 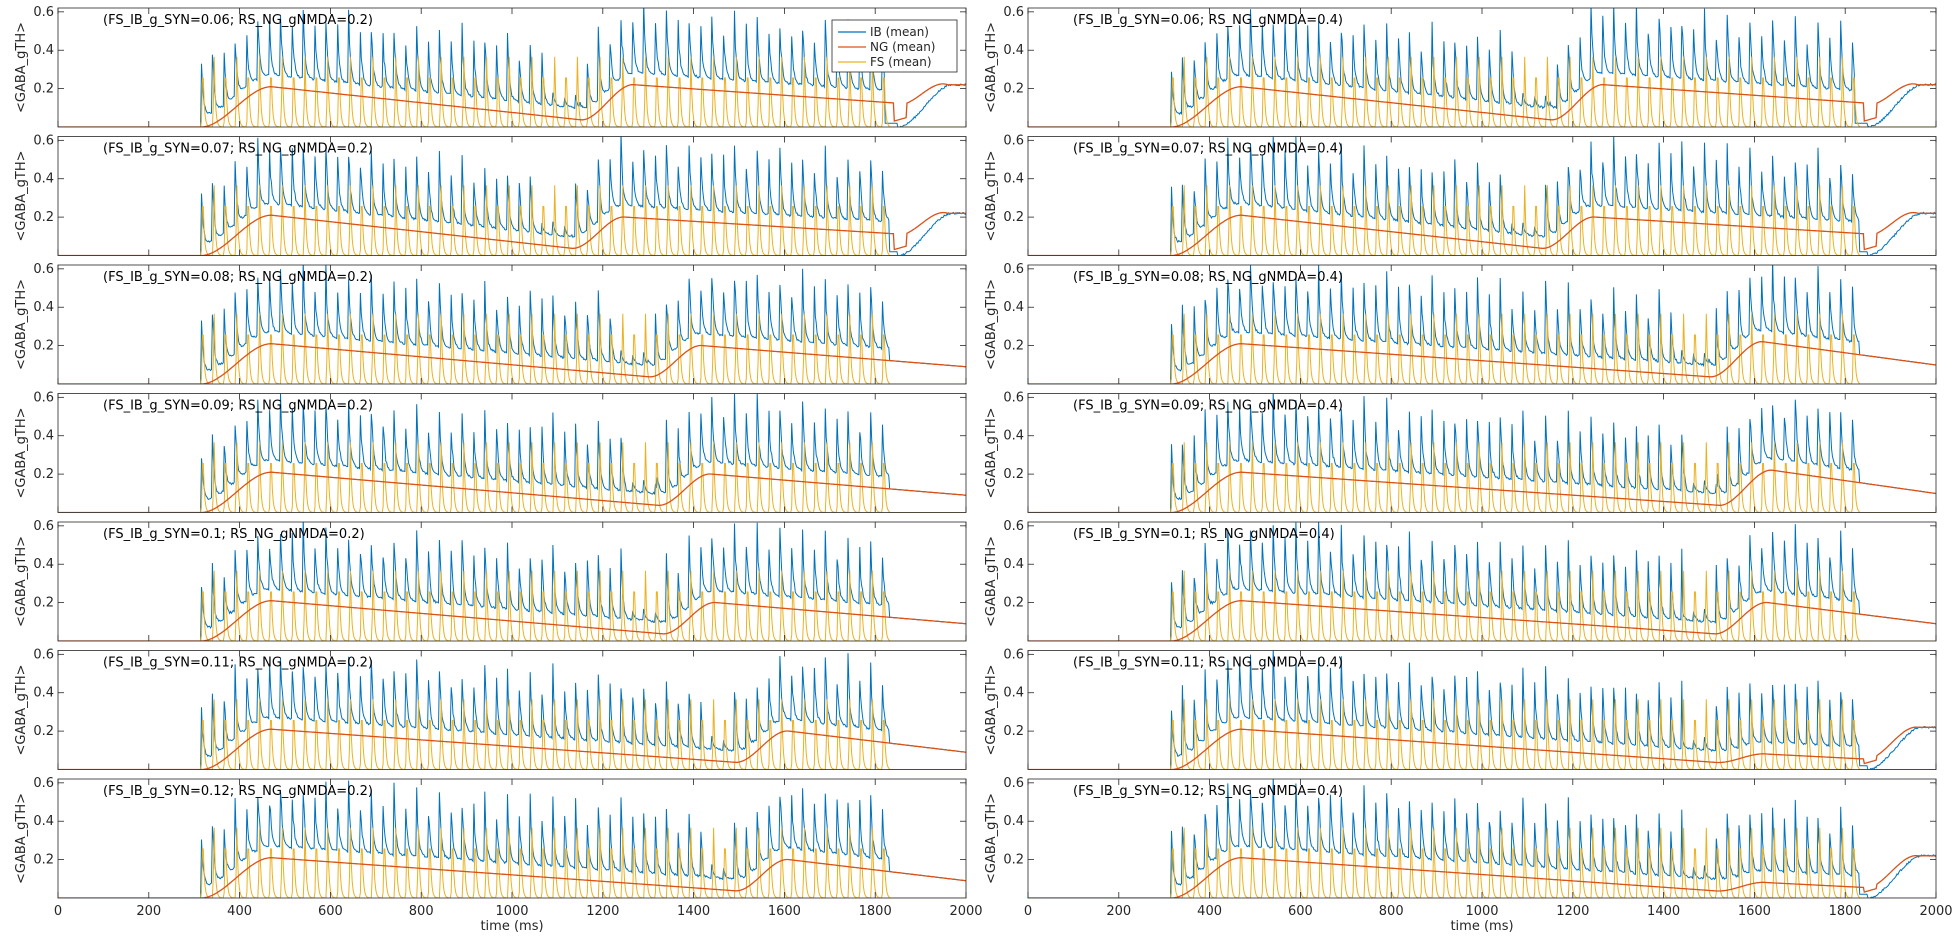 I want to click on legend-entry: FS (mean), so click(x=901, y=62).